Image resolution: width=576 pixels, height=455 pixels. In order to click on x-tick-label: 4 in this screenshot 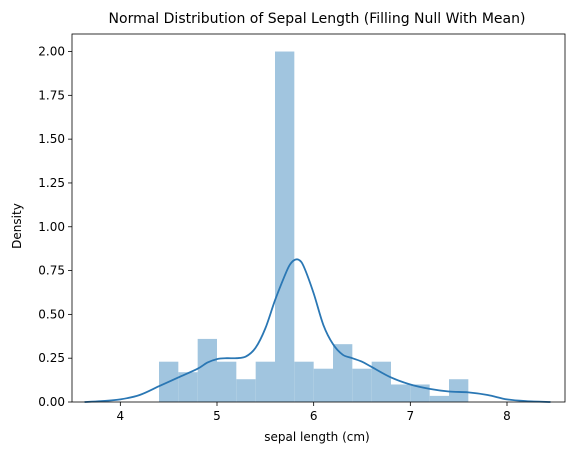, I will do `click(121, 416)`.